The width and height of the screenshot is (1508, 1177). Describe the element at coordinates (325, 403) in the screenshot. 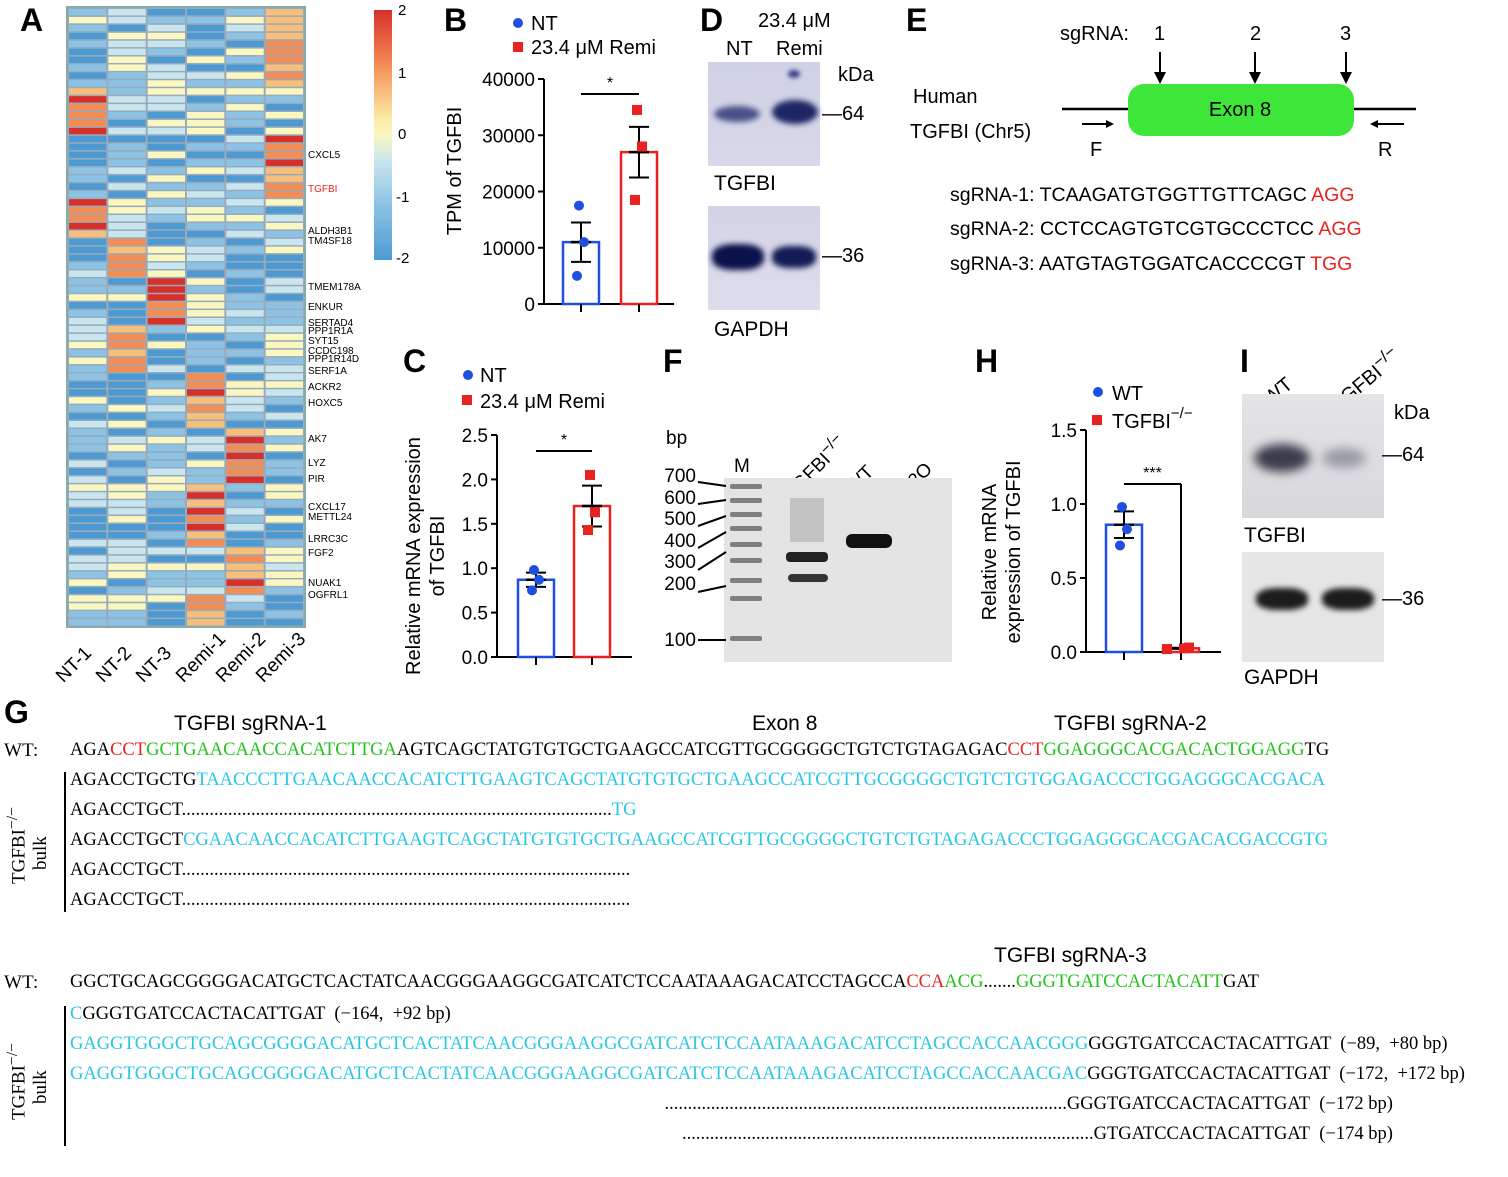

I see `gene-label: HOXC5` at that location.